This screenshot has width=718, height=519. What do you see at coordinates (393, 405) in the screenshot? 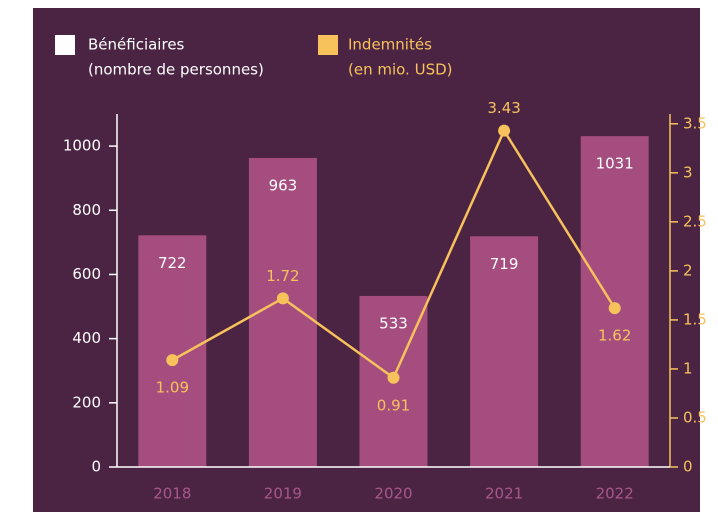
I see `line-value-label: 0.91` at bounding box center [393, 405].